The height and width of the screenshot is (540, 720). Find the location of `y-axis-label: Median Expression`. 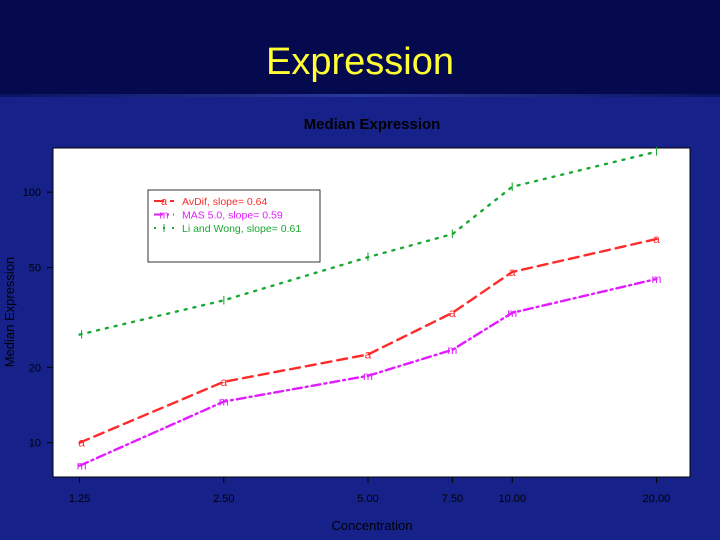

y-axis-label: Median Expression is located at coordinates (9, 312).